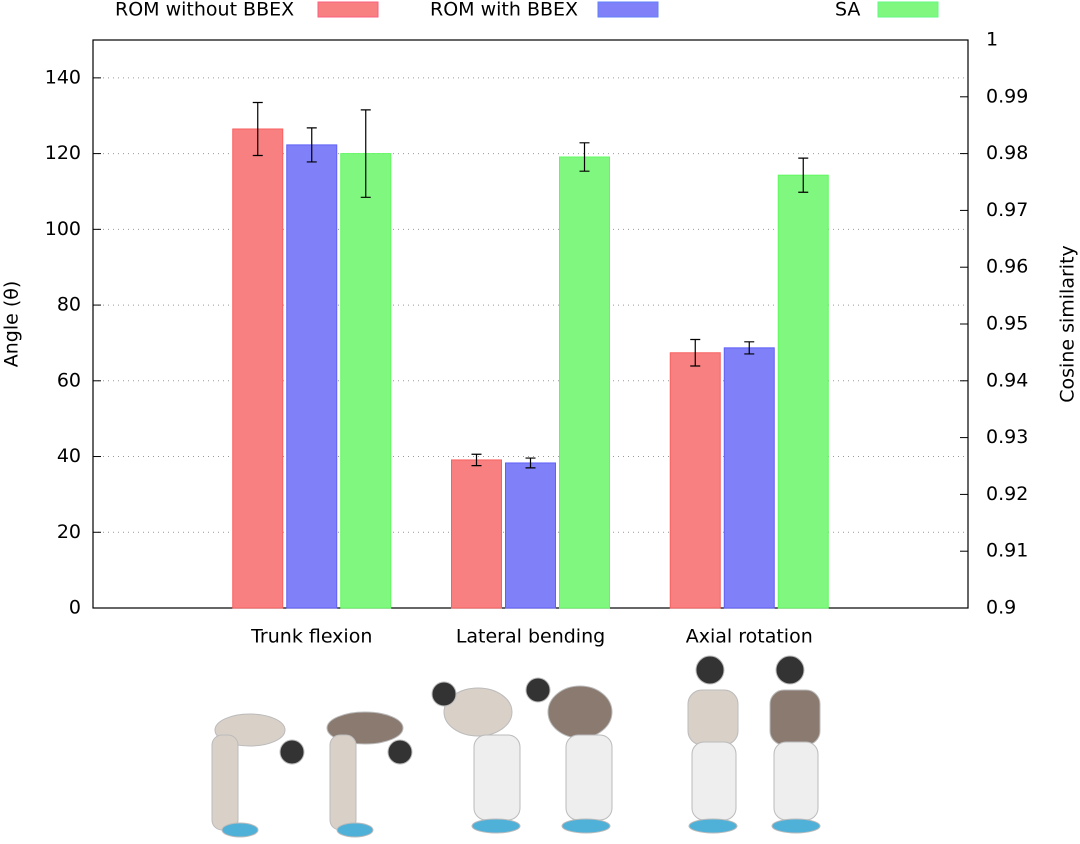 This screenshot has height=844, width=1080. What do you see at coordinates (69, 456) in the screenshot?
I see `y-tick-label: 40` at bounding box center [69, 456].